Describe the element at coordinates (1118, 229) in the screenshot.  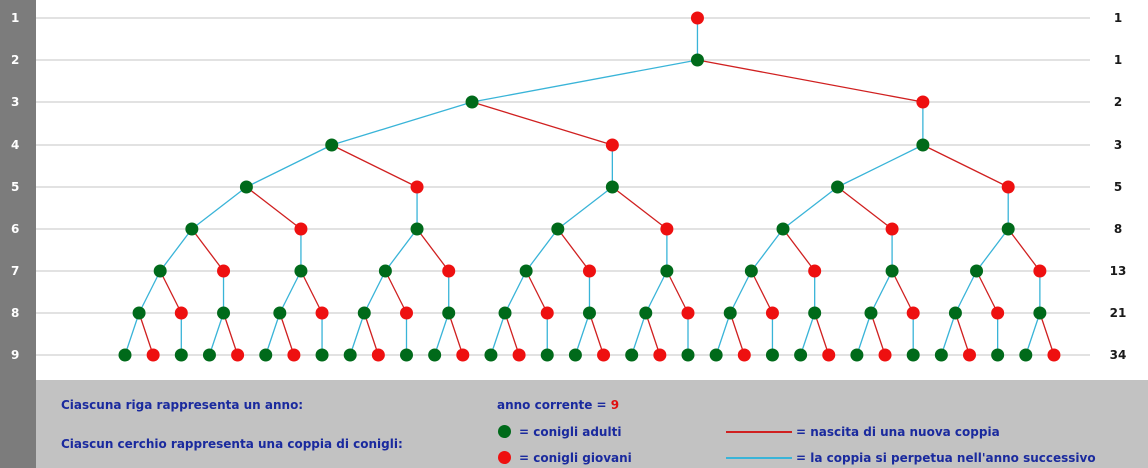
I see `pair-count-label: 8` at that location.